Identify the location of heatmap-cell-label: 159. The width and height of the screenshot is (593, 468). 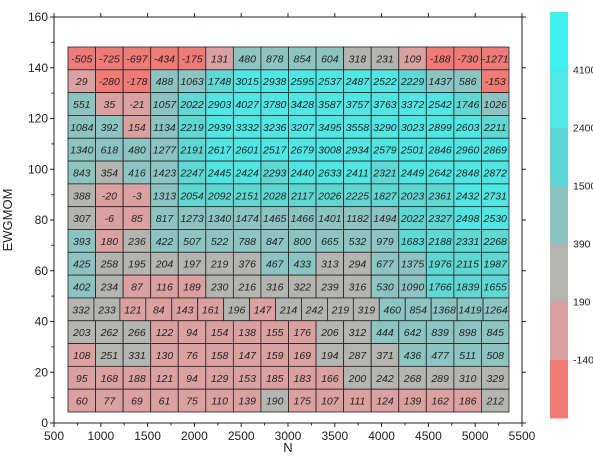
(275, 356).